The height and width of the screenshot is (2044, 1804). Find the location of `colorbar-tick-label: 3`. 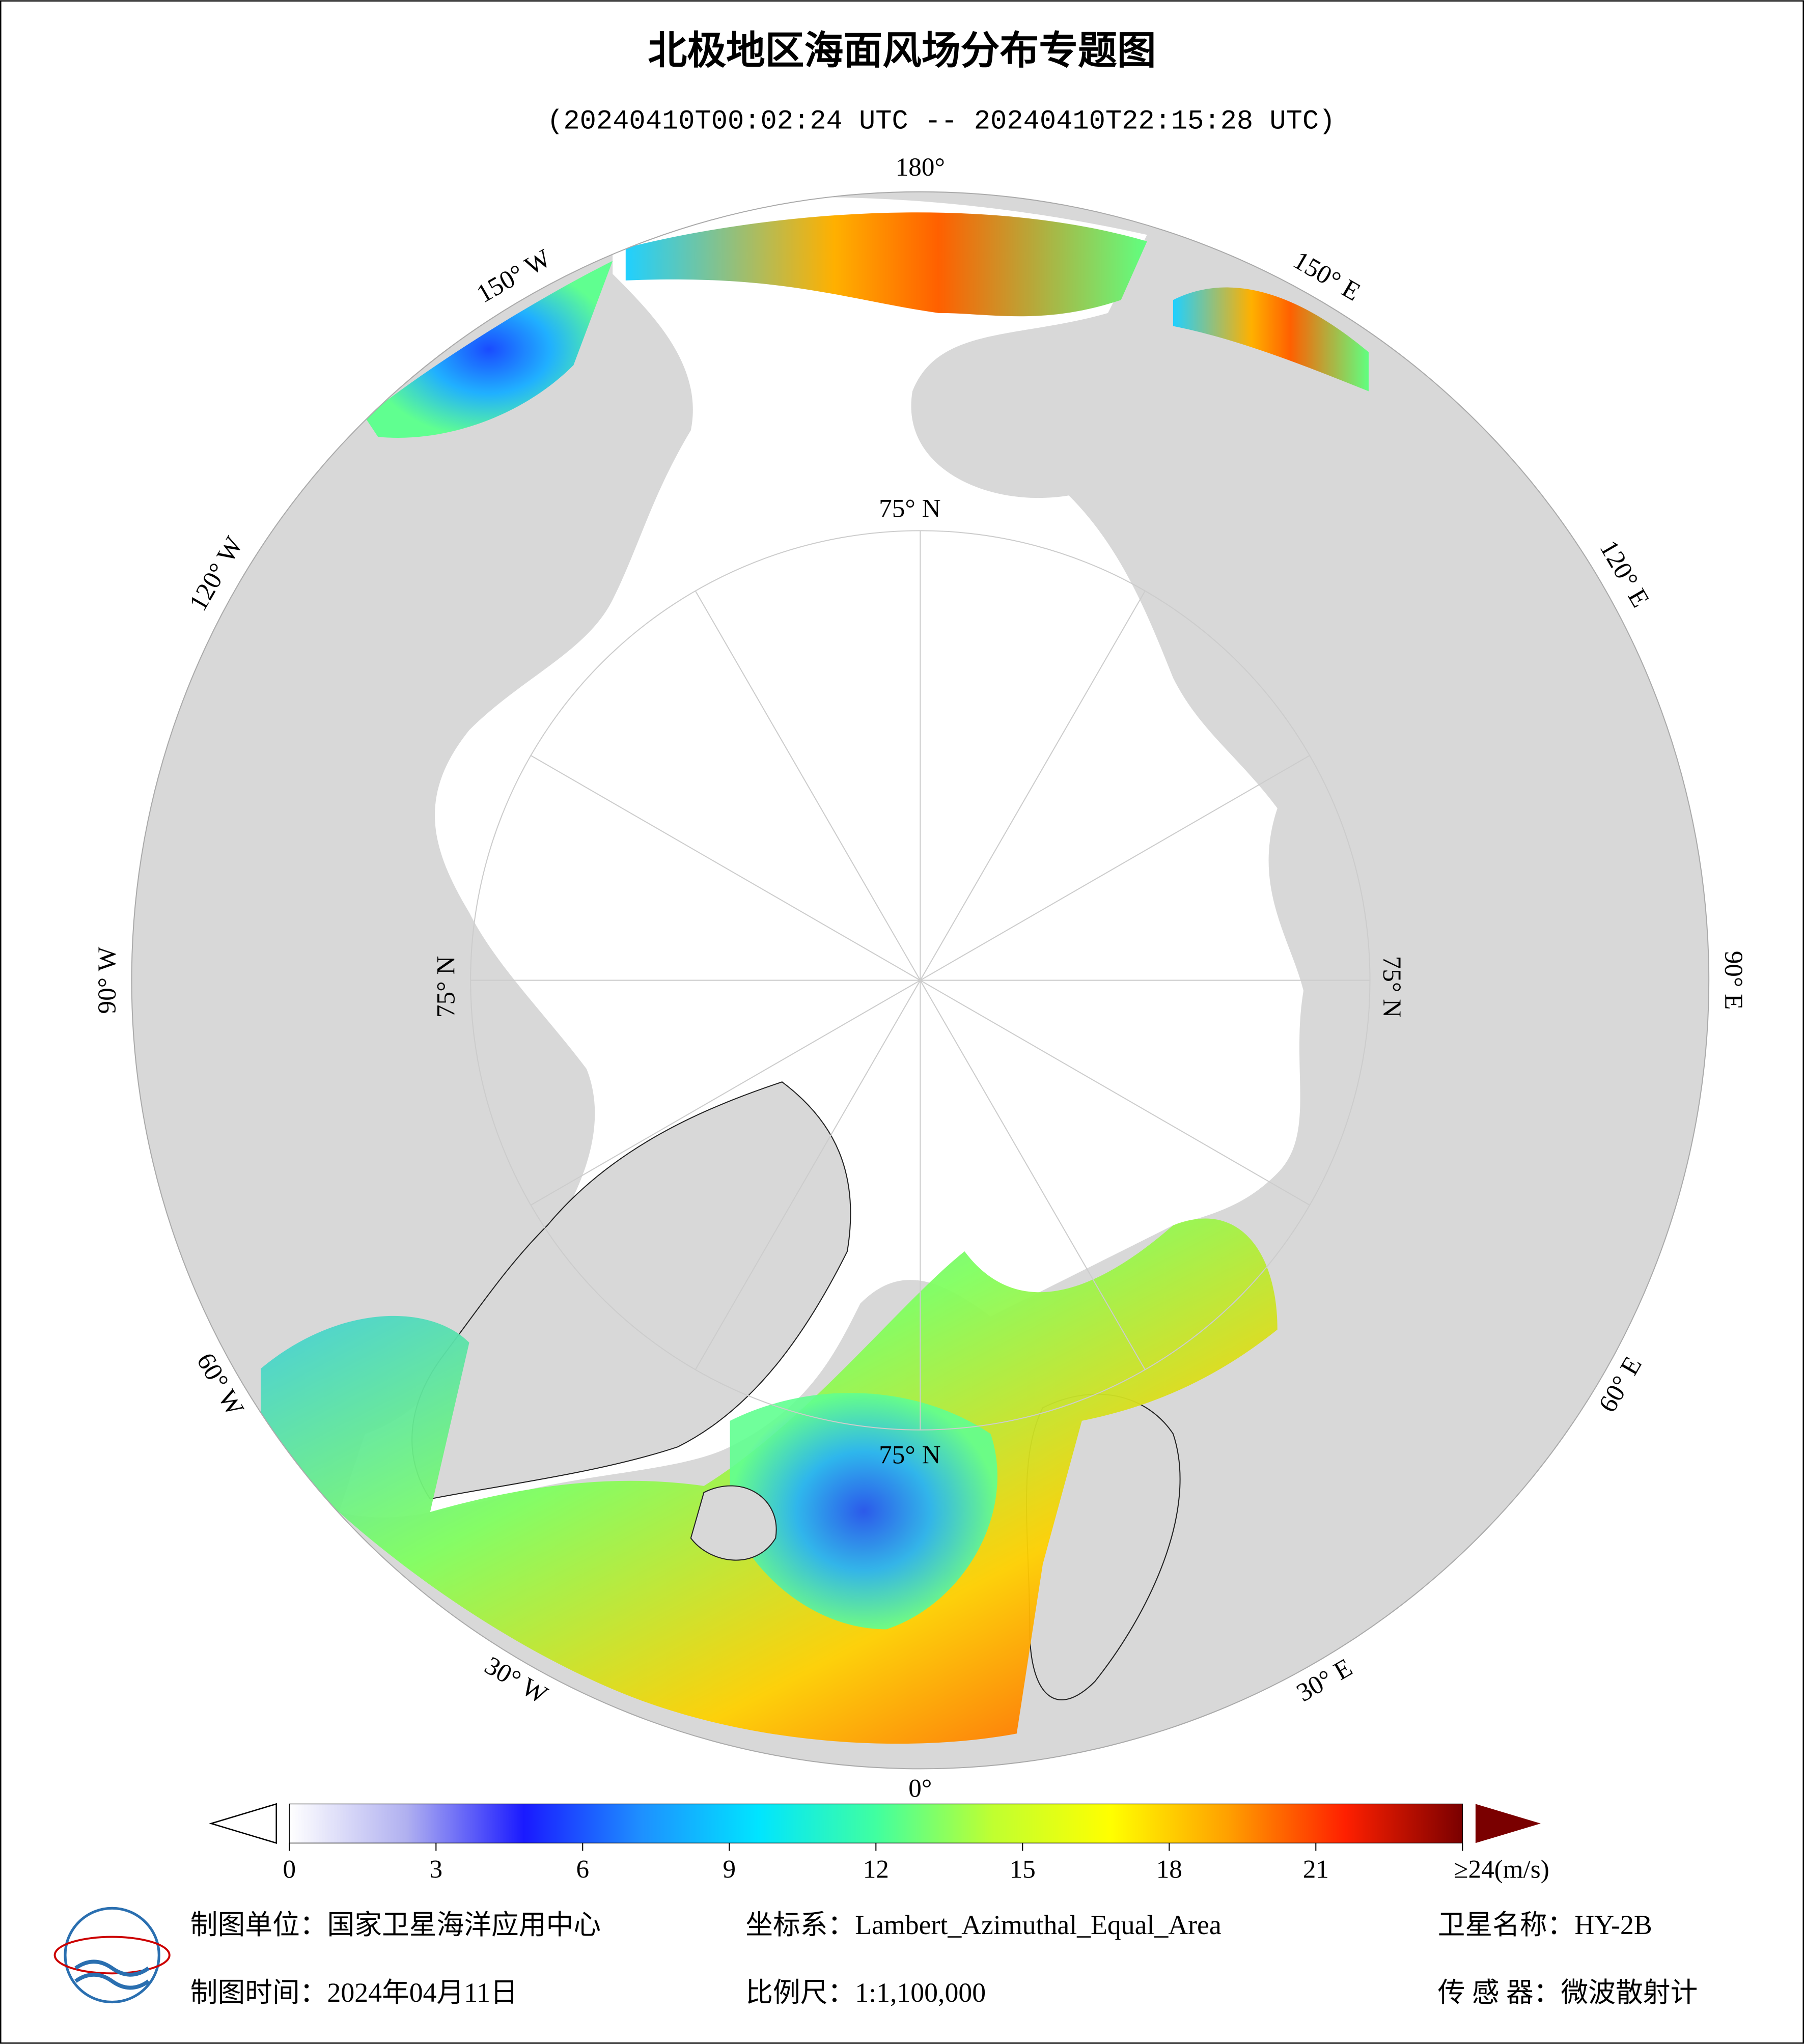

colorbar-tick-label: 3 is located at coordinates (436, 1869).